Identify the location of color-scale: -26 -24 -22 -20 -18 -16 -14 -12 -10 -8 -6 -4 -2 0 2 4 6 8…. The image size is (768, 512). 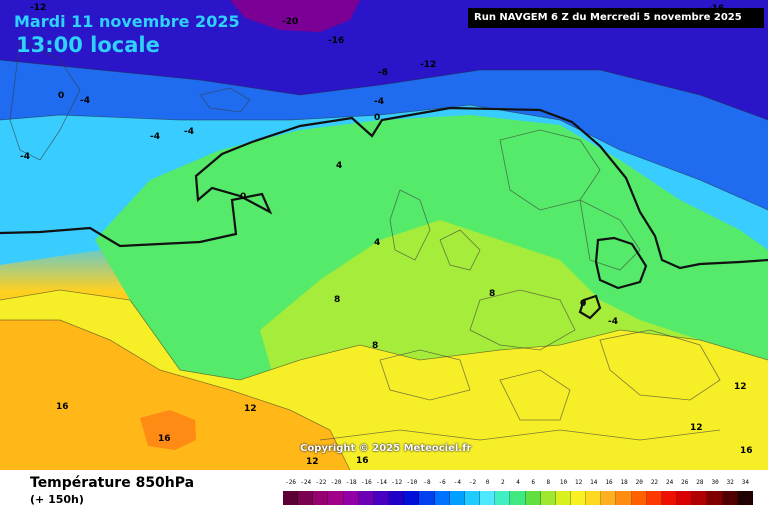
(518, 492).